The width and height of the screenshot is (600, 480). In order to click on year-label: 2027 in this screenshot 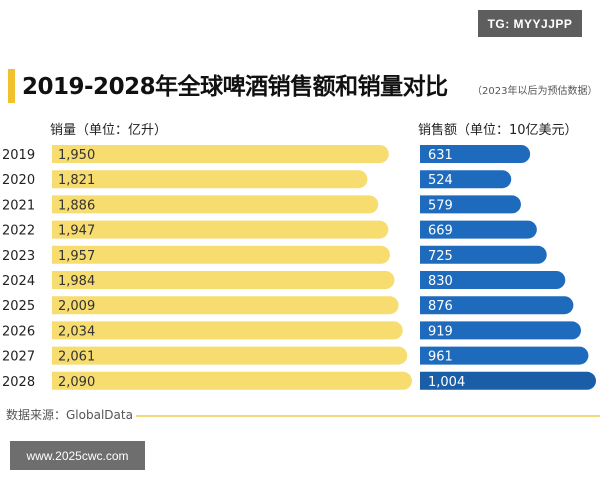, I will do `click(18, 357)`.